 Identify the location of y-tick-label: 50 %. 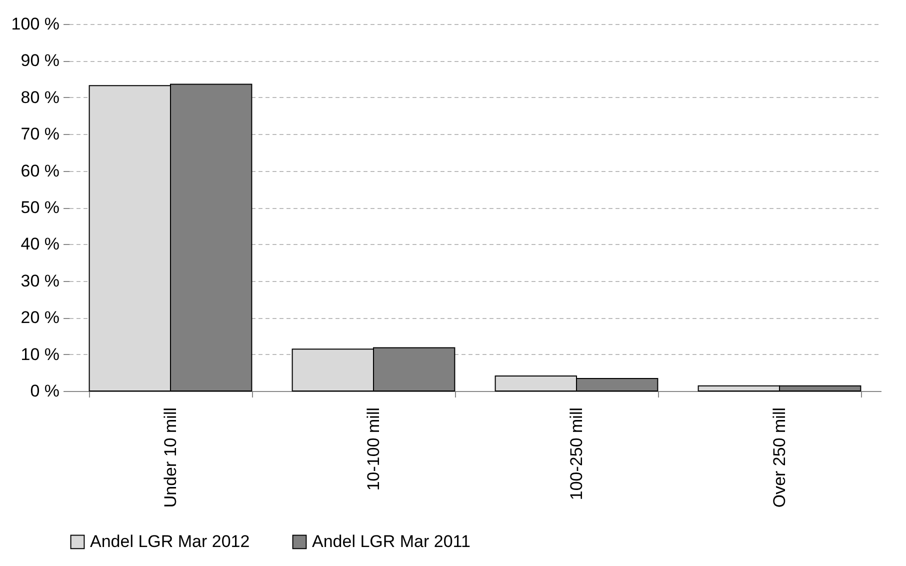
(40, 207).